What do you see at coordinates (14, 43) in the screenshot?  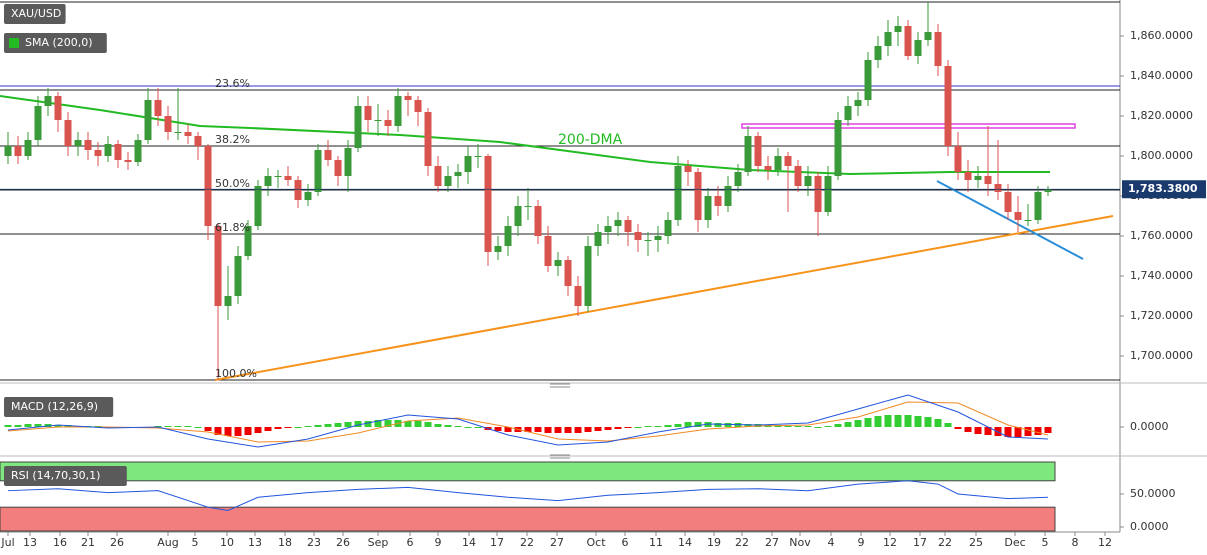 I see `legend-swatch` at bounding box center [14, 43].